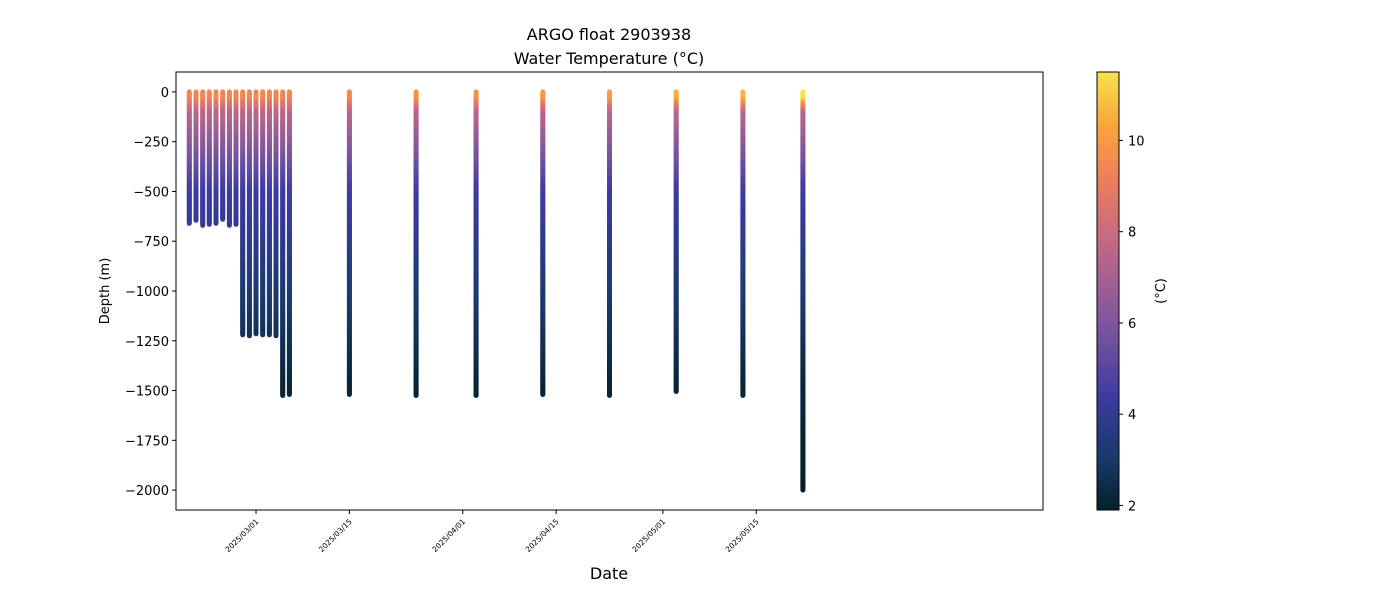 The height and width of the screenshot is (600, 1400). Describe the element at coordinates (448, 535) in the screenshot. I see `x-tick-label: 2025/04/01` at that location.